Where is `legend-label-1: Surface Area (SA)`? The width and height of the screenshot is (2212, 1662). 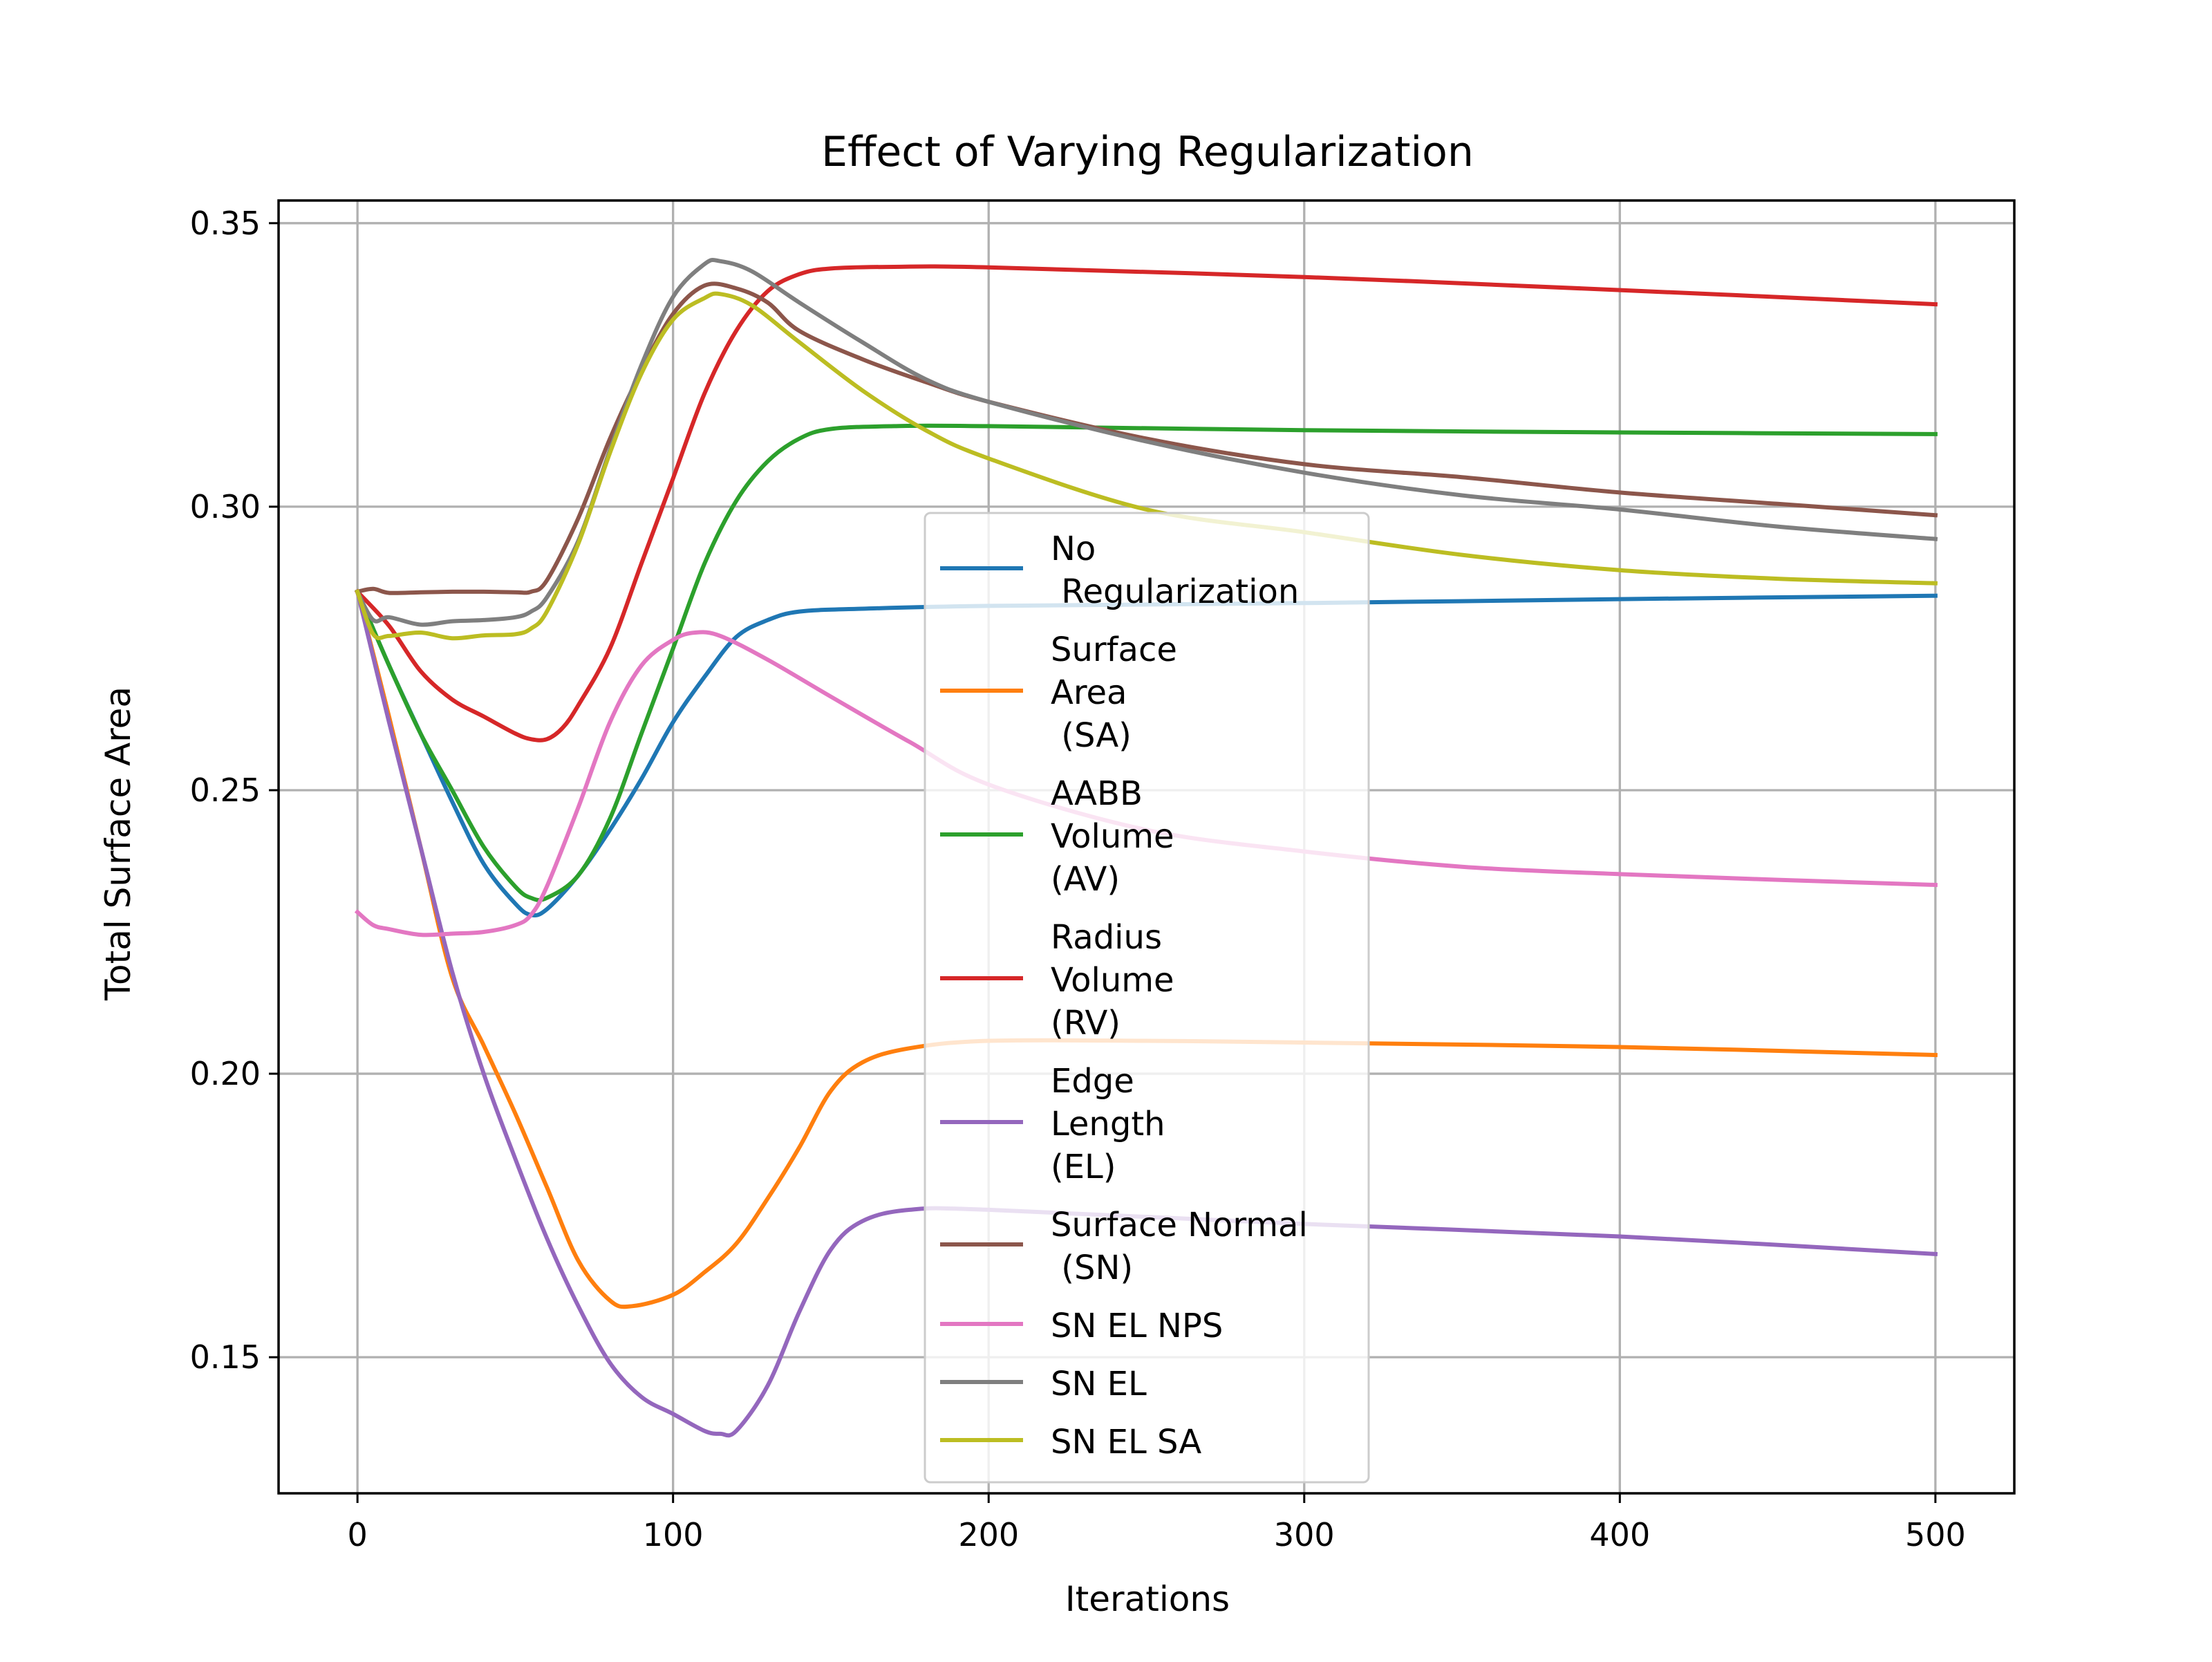 legend-label-1: Surface Area (SA) is located at coordinates (1114, 693).